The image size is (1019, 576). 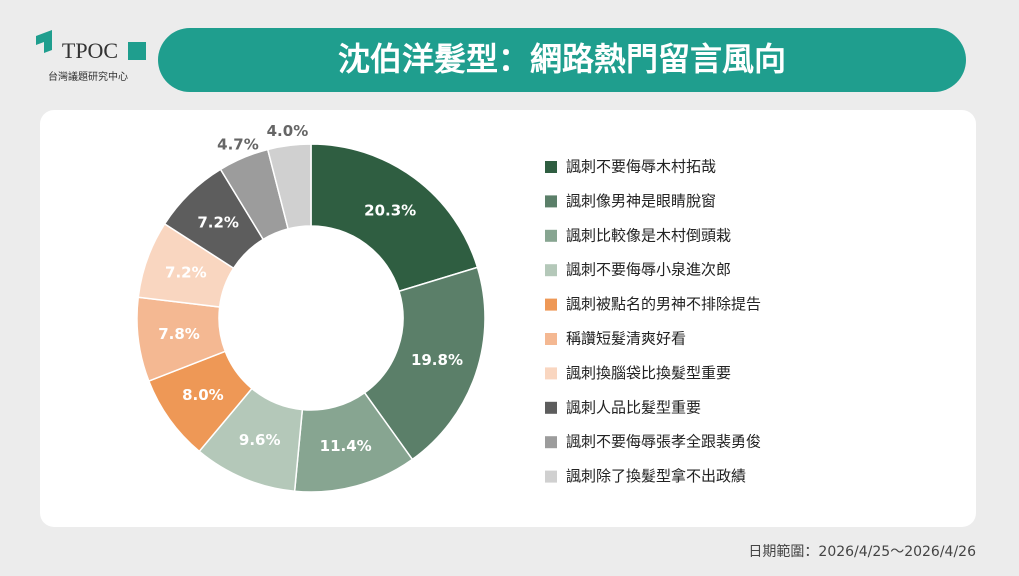 I want to click on legend-label: 諷刺除了換髮型拿不出政績, so click(x=656, y=476).